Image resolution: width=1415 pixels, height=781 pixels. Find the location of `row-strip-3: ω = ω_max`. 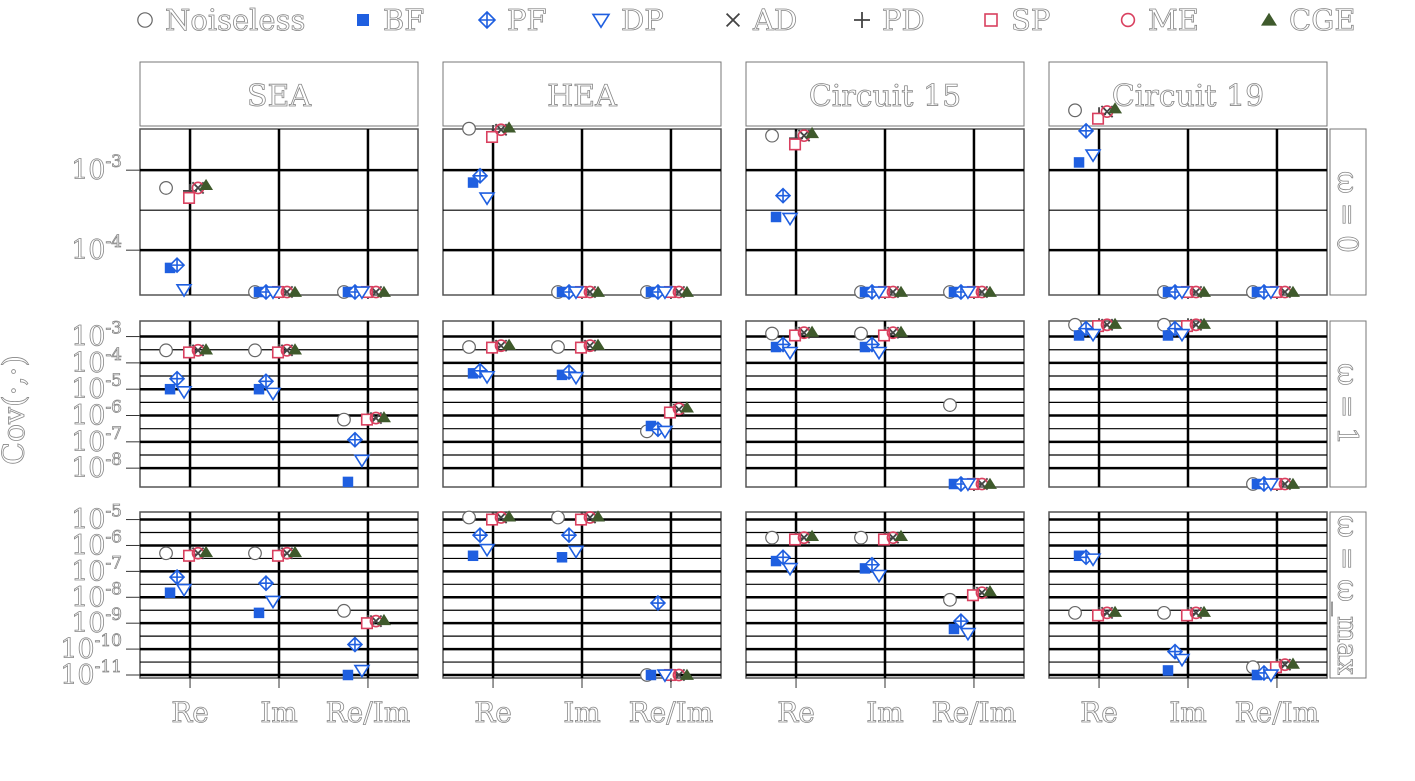

row-strip-3: ω = ω_max is located at coordinates (1348, 595).